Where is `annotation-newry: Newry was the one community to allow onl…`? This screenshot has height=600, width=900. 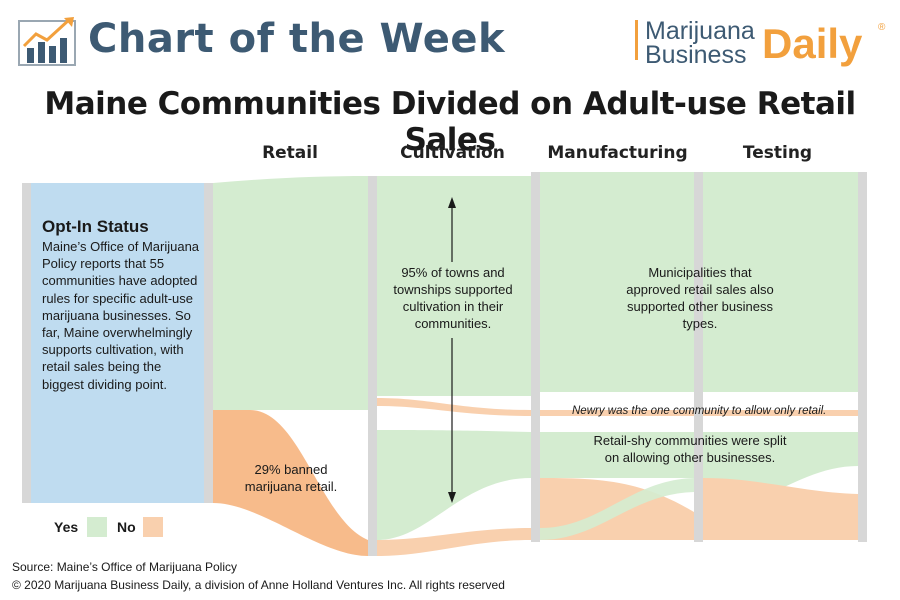
annotation-newry: Newry was the one community to allow onl… is located at coordinates (699, 411).